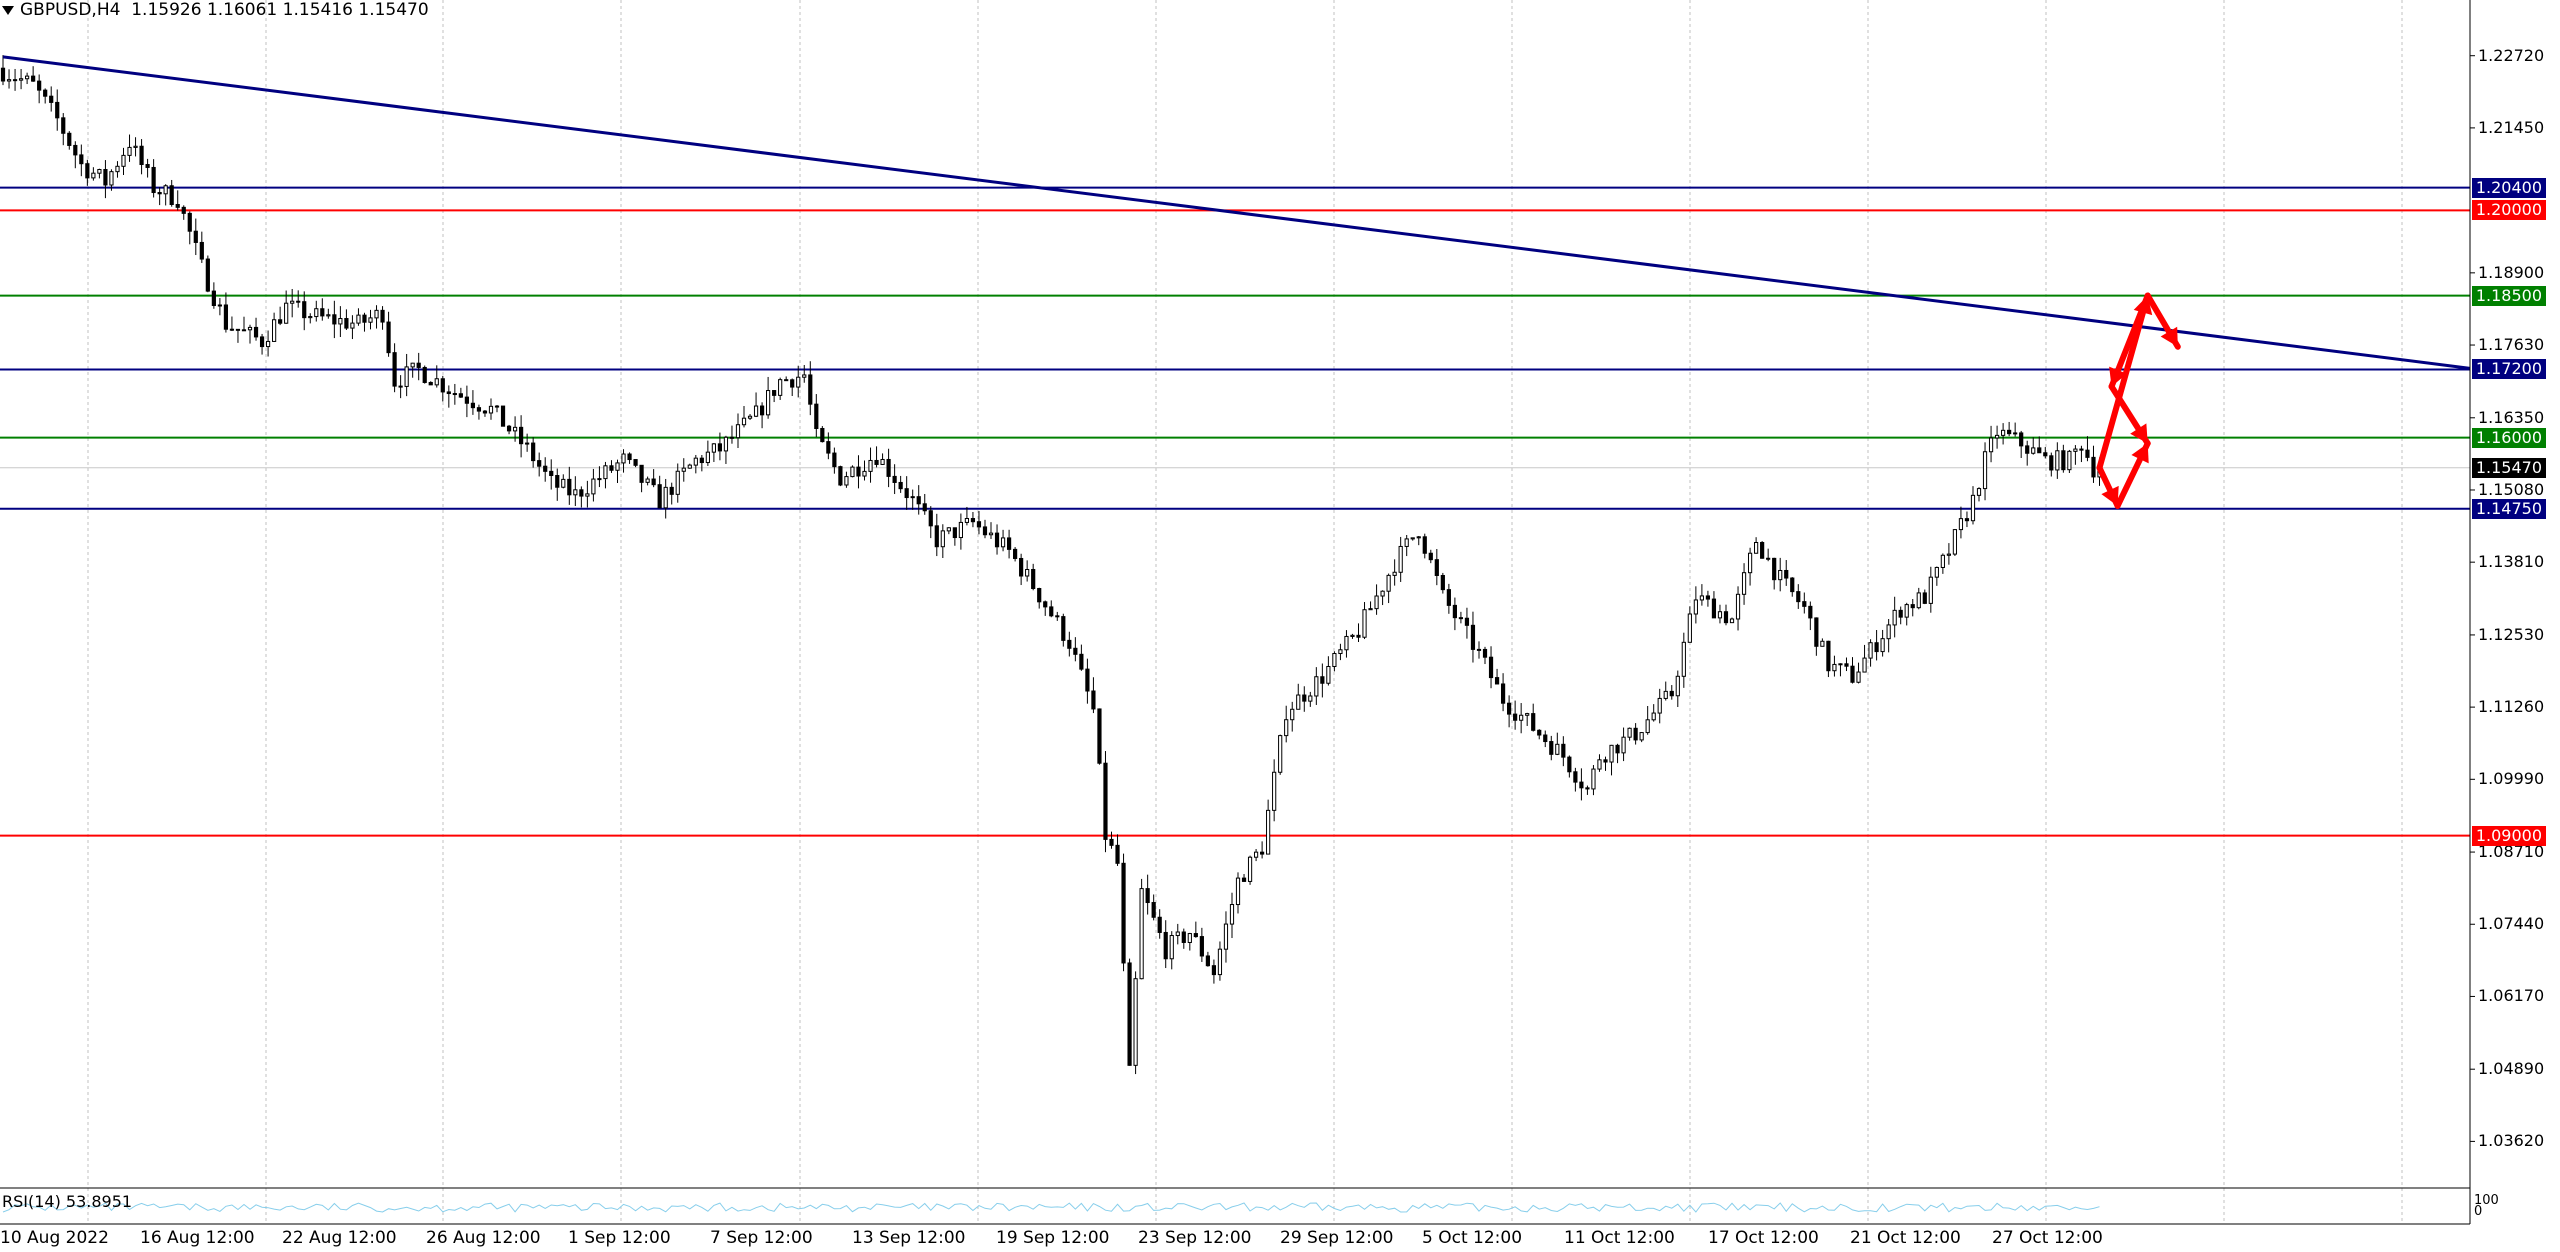  Describe the element at coordinates (54, 1238) in the screenshot. I see `date-axis-label: 10 Aug 2022` at that location.